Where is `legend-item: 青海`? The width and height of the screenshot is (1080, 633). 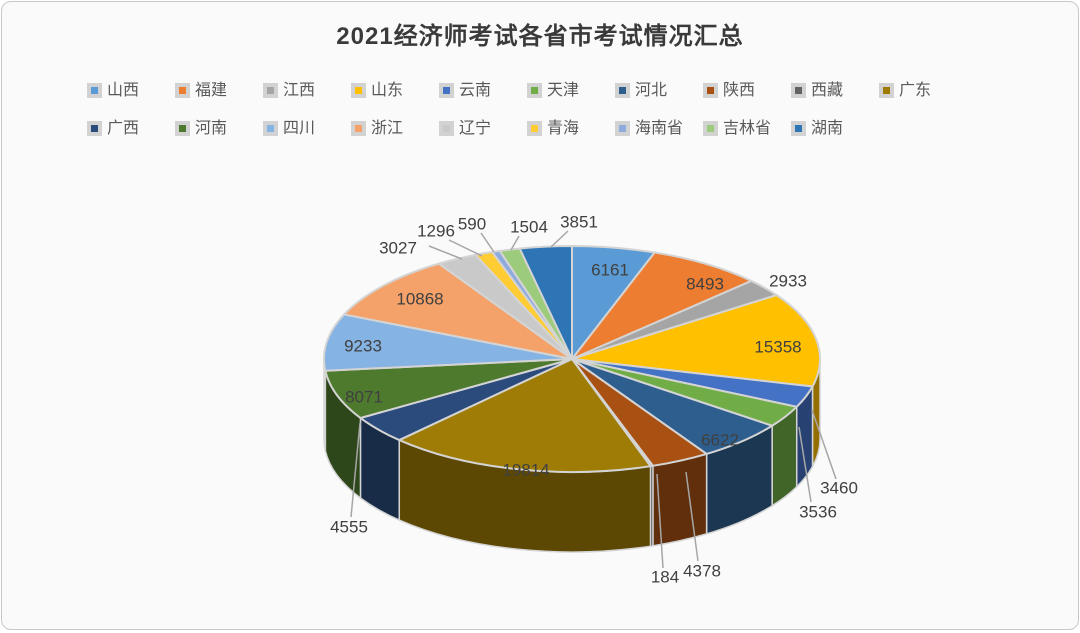 legend-item: 青海 is located at coordinates (571, 126).